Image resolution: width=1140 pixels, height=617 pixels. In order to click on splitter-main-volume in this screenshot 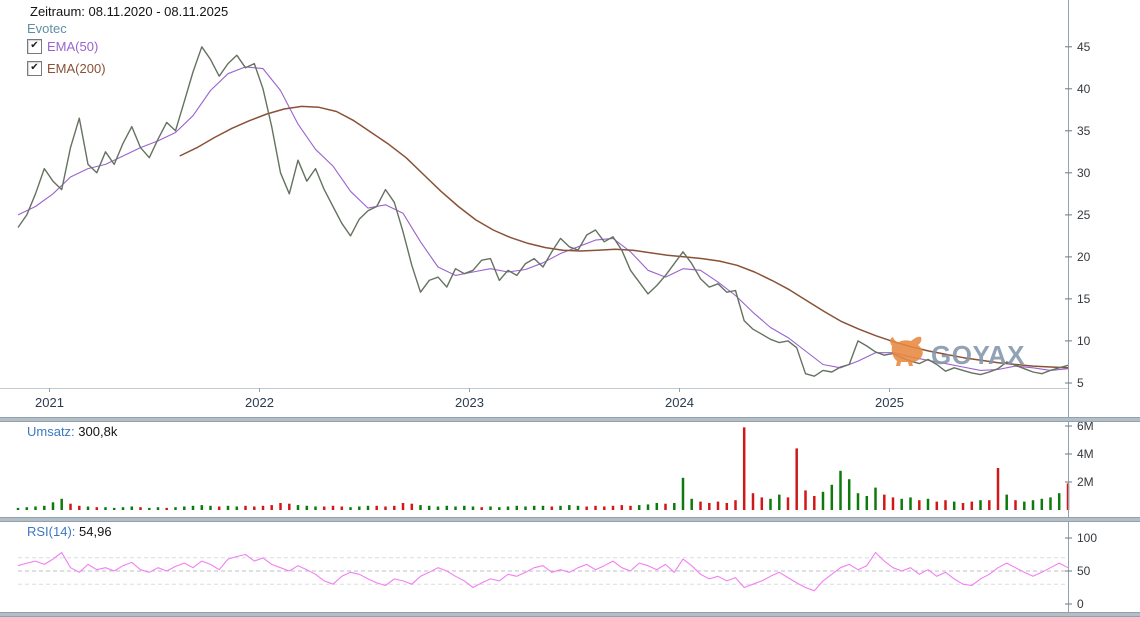, I will do `click(570, 419)`.